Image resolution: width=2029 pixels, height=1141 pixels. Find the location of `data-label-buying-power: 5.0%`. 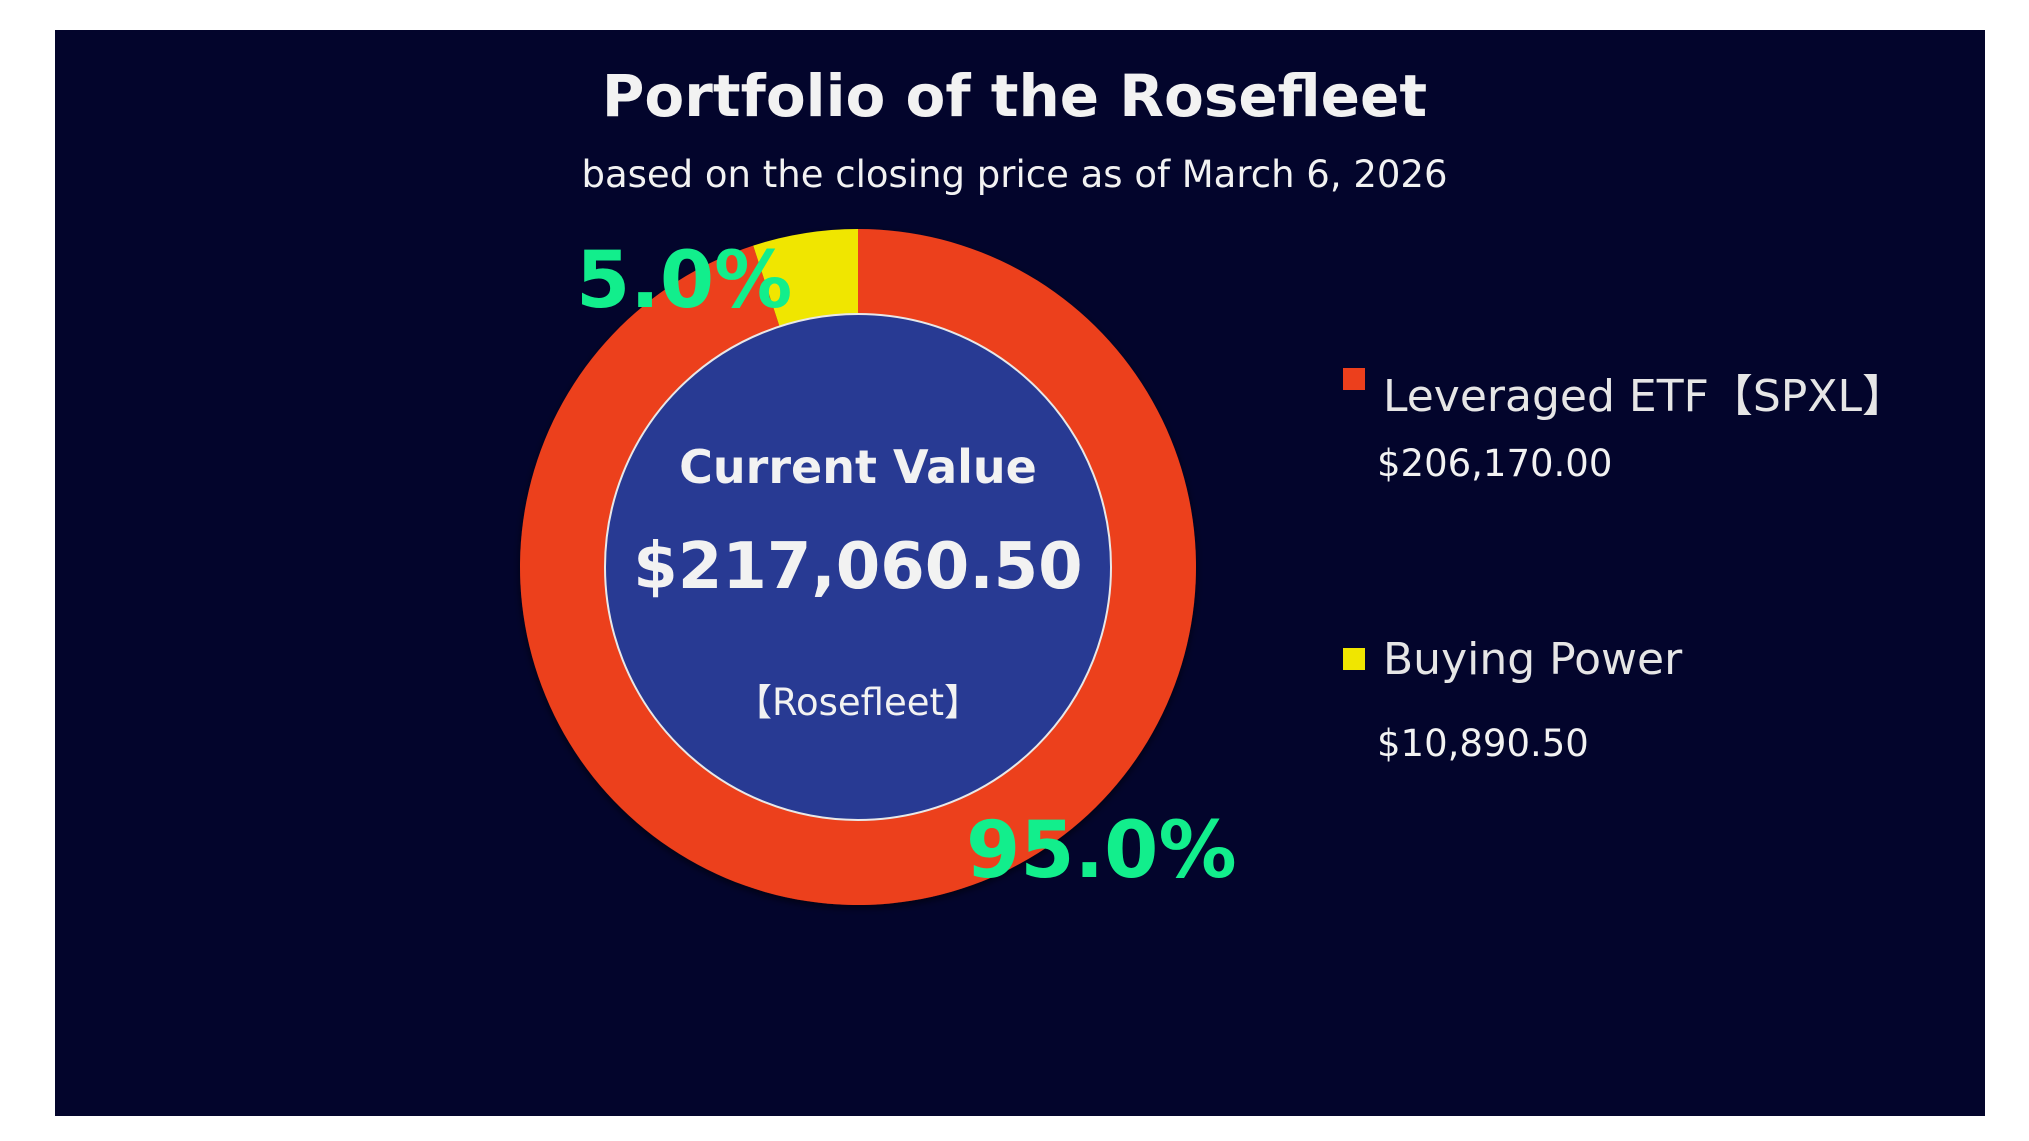

data-label-buying-power: 5.0% is located at coordinates (684, 281).